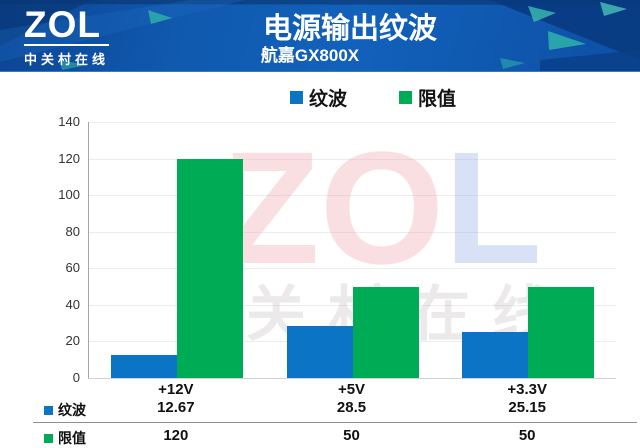  Describe the element at coordinates (349, 29) in the screenshot. I see `page-title: 电源输出纹波` at that location.